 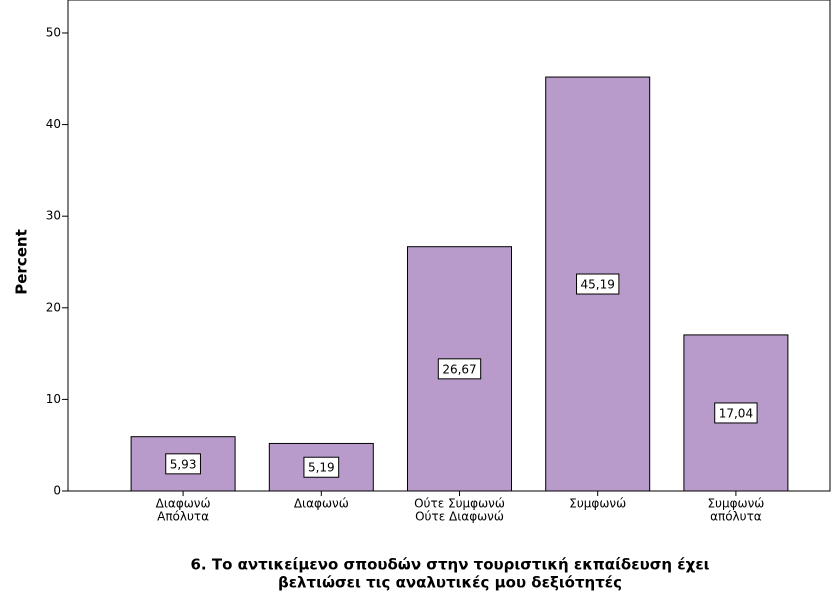 I want to click on y-tick-label: 20, so click(x=53, y=307).